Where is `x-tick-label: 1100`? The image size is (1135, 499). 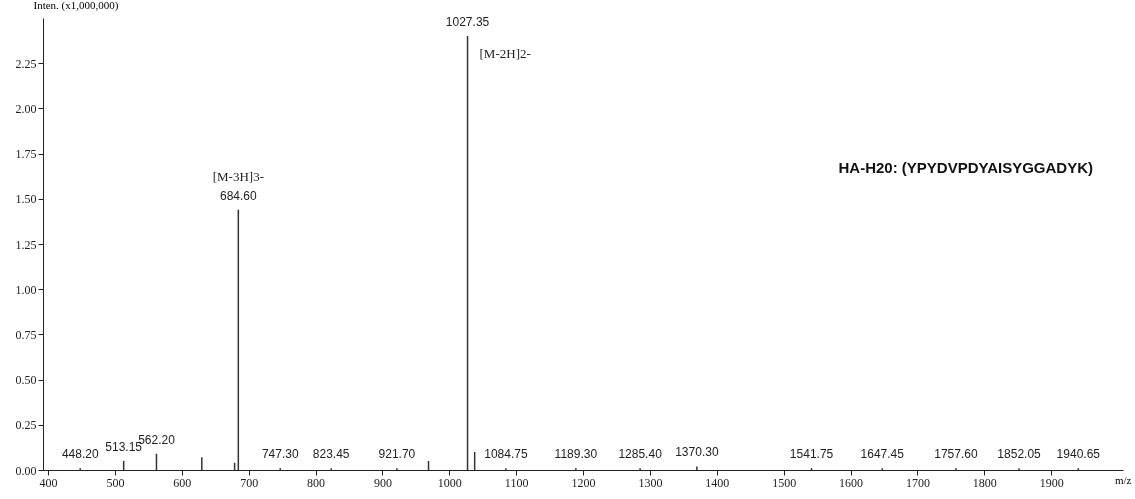 x-tick-label: 1100 is located at coordinates (516, 482).